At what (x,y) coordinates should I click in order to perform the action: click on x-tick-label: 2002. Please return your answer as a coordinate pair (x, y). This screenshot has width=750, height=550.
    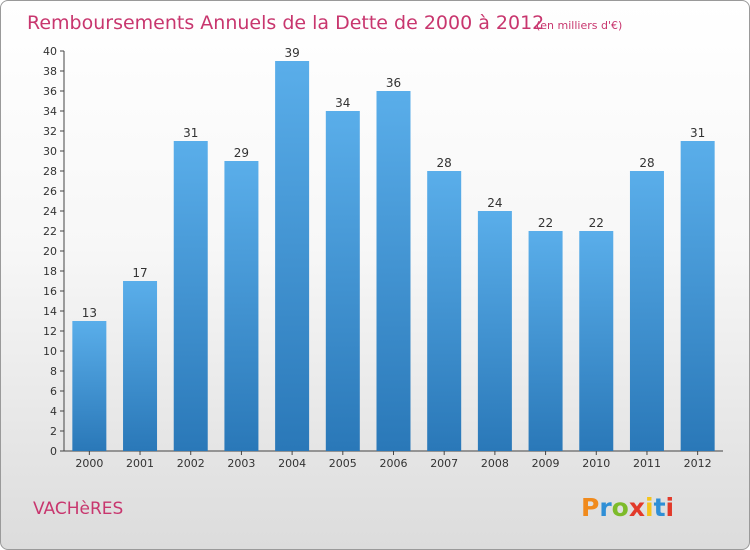
    Looking at the image, I should click on (191, 463).